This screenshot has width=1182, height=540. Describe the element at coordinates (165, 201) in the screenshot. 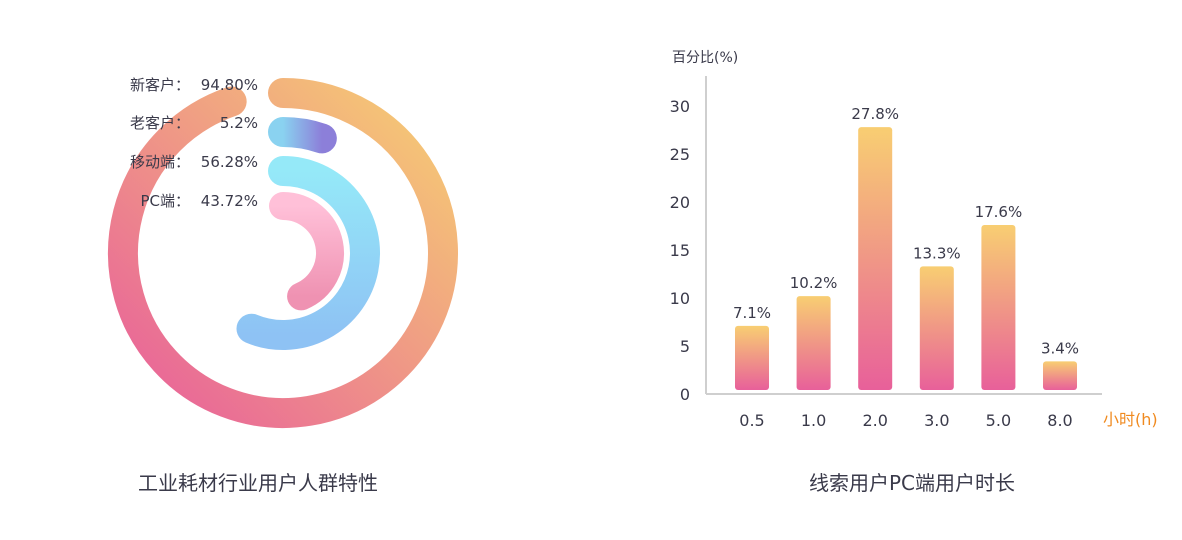

I see `radial-series-label: PC端：` at that location.